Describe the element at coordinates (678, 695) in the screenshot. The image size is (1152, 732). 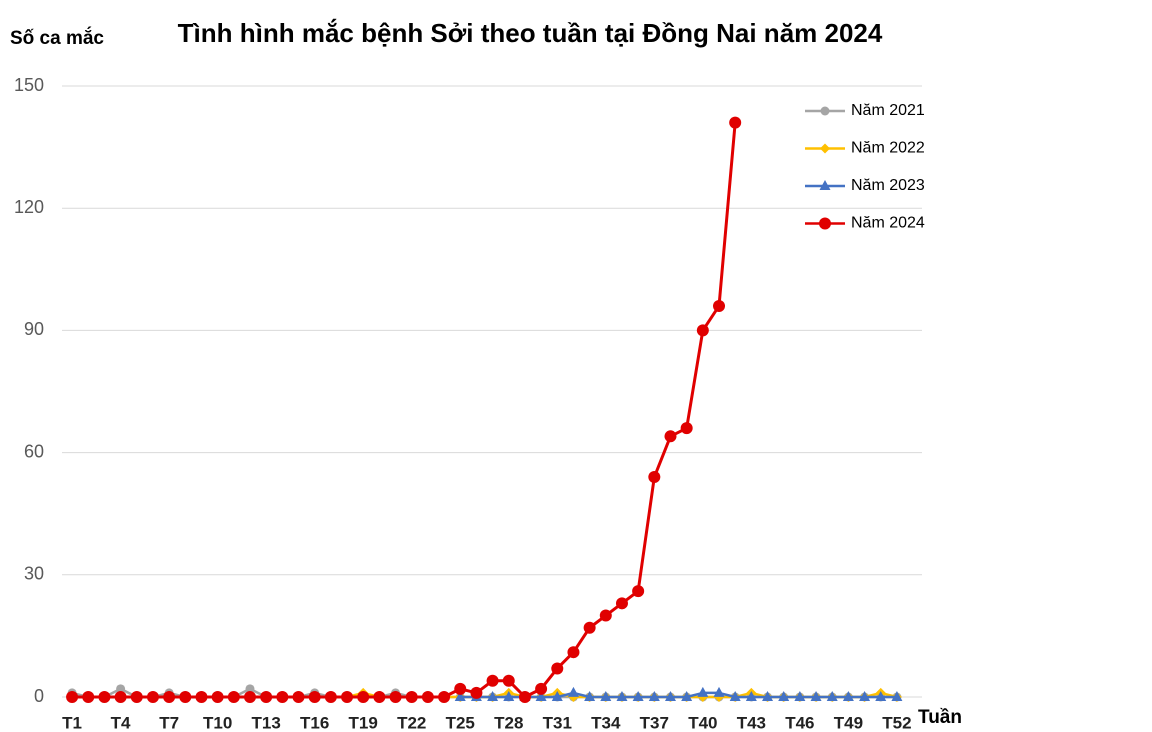
I see `series-line` at that location.